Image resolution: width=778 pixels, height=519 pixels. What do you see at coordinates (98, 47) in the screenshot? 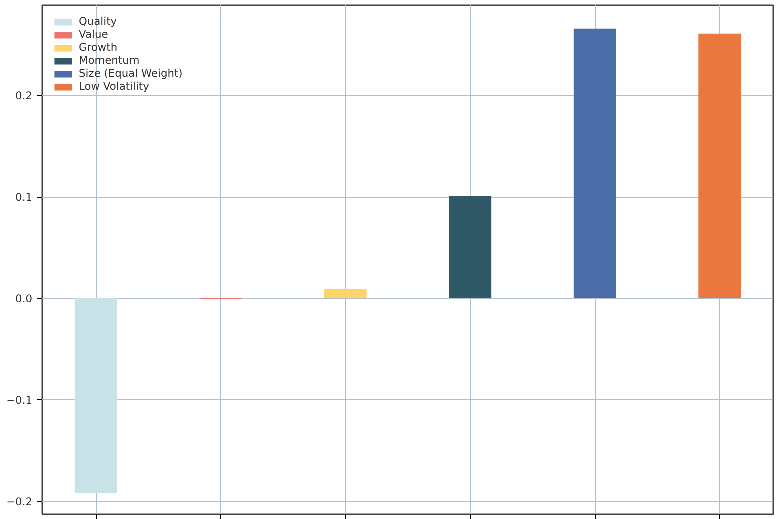
I see `legend-label: Growth` at bounding box center [98, 47].